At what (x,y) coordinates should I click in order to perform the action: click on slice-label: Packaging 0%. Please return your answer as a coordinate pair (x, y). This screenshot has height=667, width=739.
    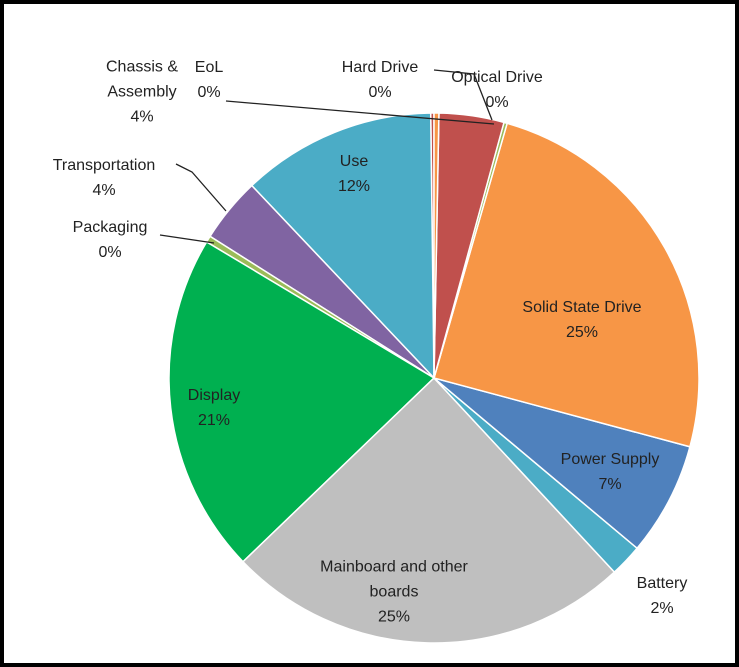
    Looking at the image, I should click on (110, 240).